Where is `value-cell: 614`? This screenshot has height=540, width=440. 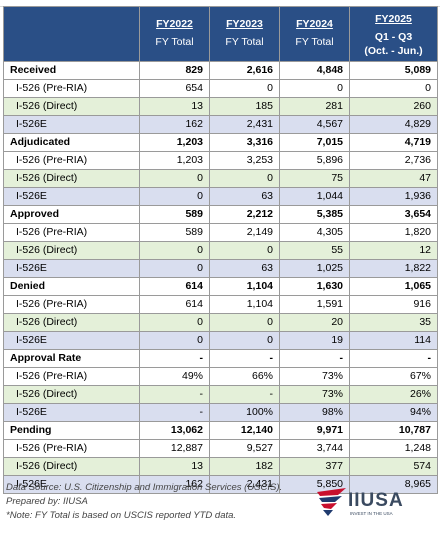 value-cell: 614 is located at coordinates (174, 304).